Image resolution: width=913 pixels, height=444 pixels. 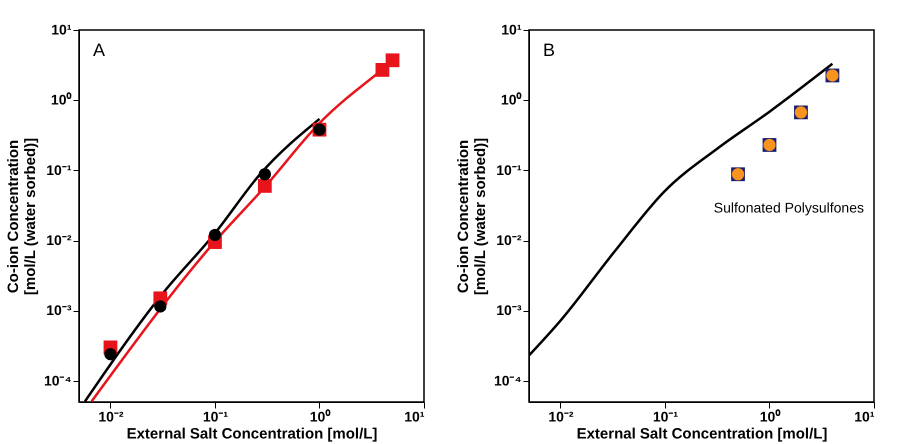 What do you see at coordinates (549, 50) in the screenshot?
I see `annotation: B` at bounding box center [549, 50].